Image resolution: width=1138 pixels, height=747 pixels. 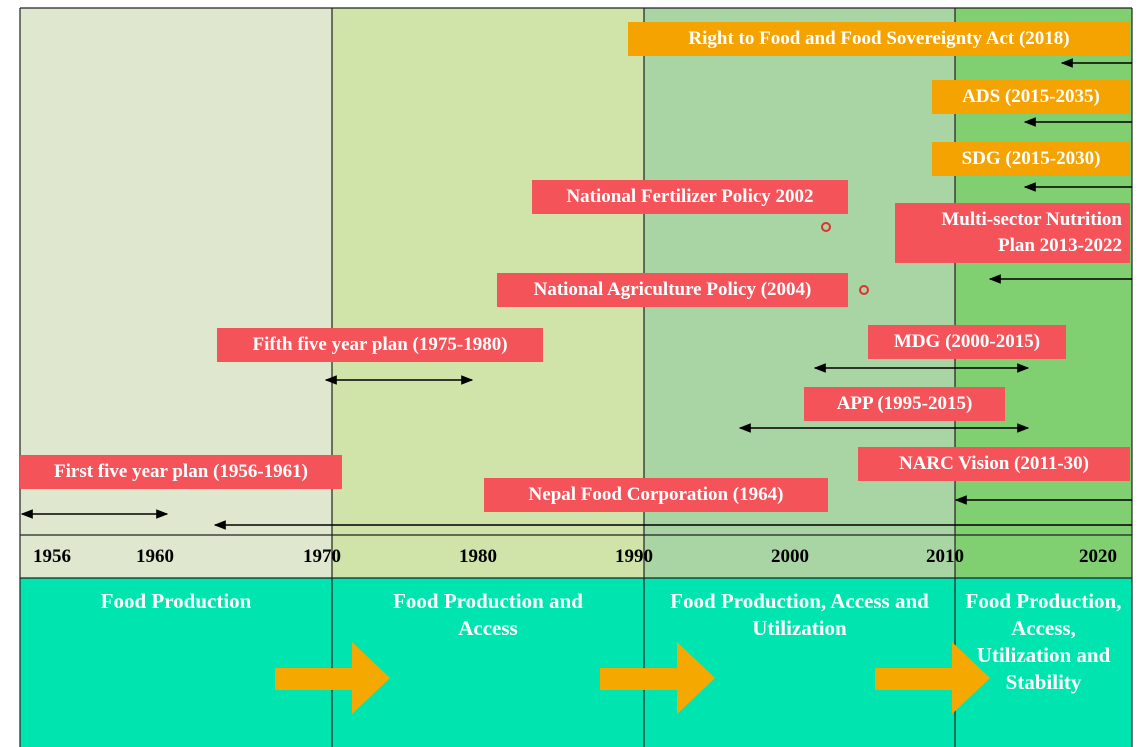 What do you see at coordinates (634, 556) in the screenshot?
I see `year-label: 1990` at bounding box center [634, 556].